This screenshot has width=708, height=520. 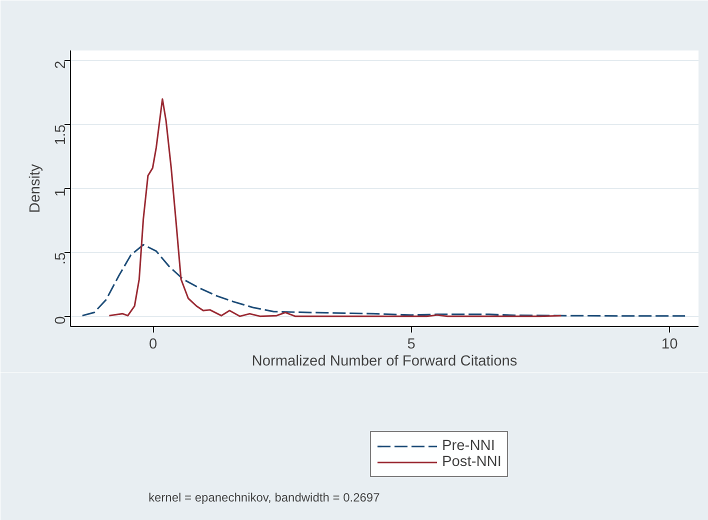 I want to click on x-tick-label: 10, so click(x=669, y=344).